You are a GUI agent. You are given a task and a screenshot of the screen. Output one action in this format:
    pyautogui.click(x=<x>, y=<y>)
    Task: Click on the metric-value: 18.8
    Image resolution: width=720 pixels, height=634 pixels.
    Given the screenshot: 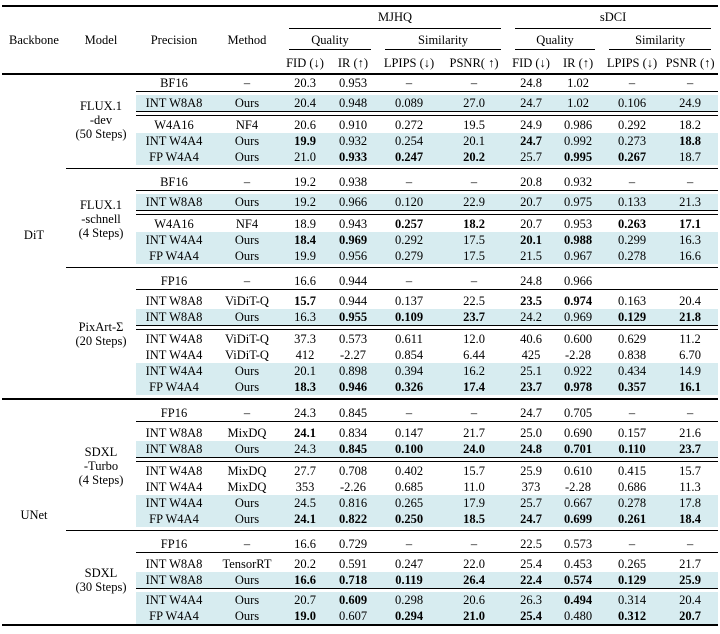 What is the action you would take?
    pyautogui.click(x=690, y=141)
    